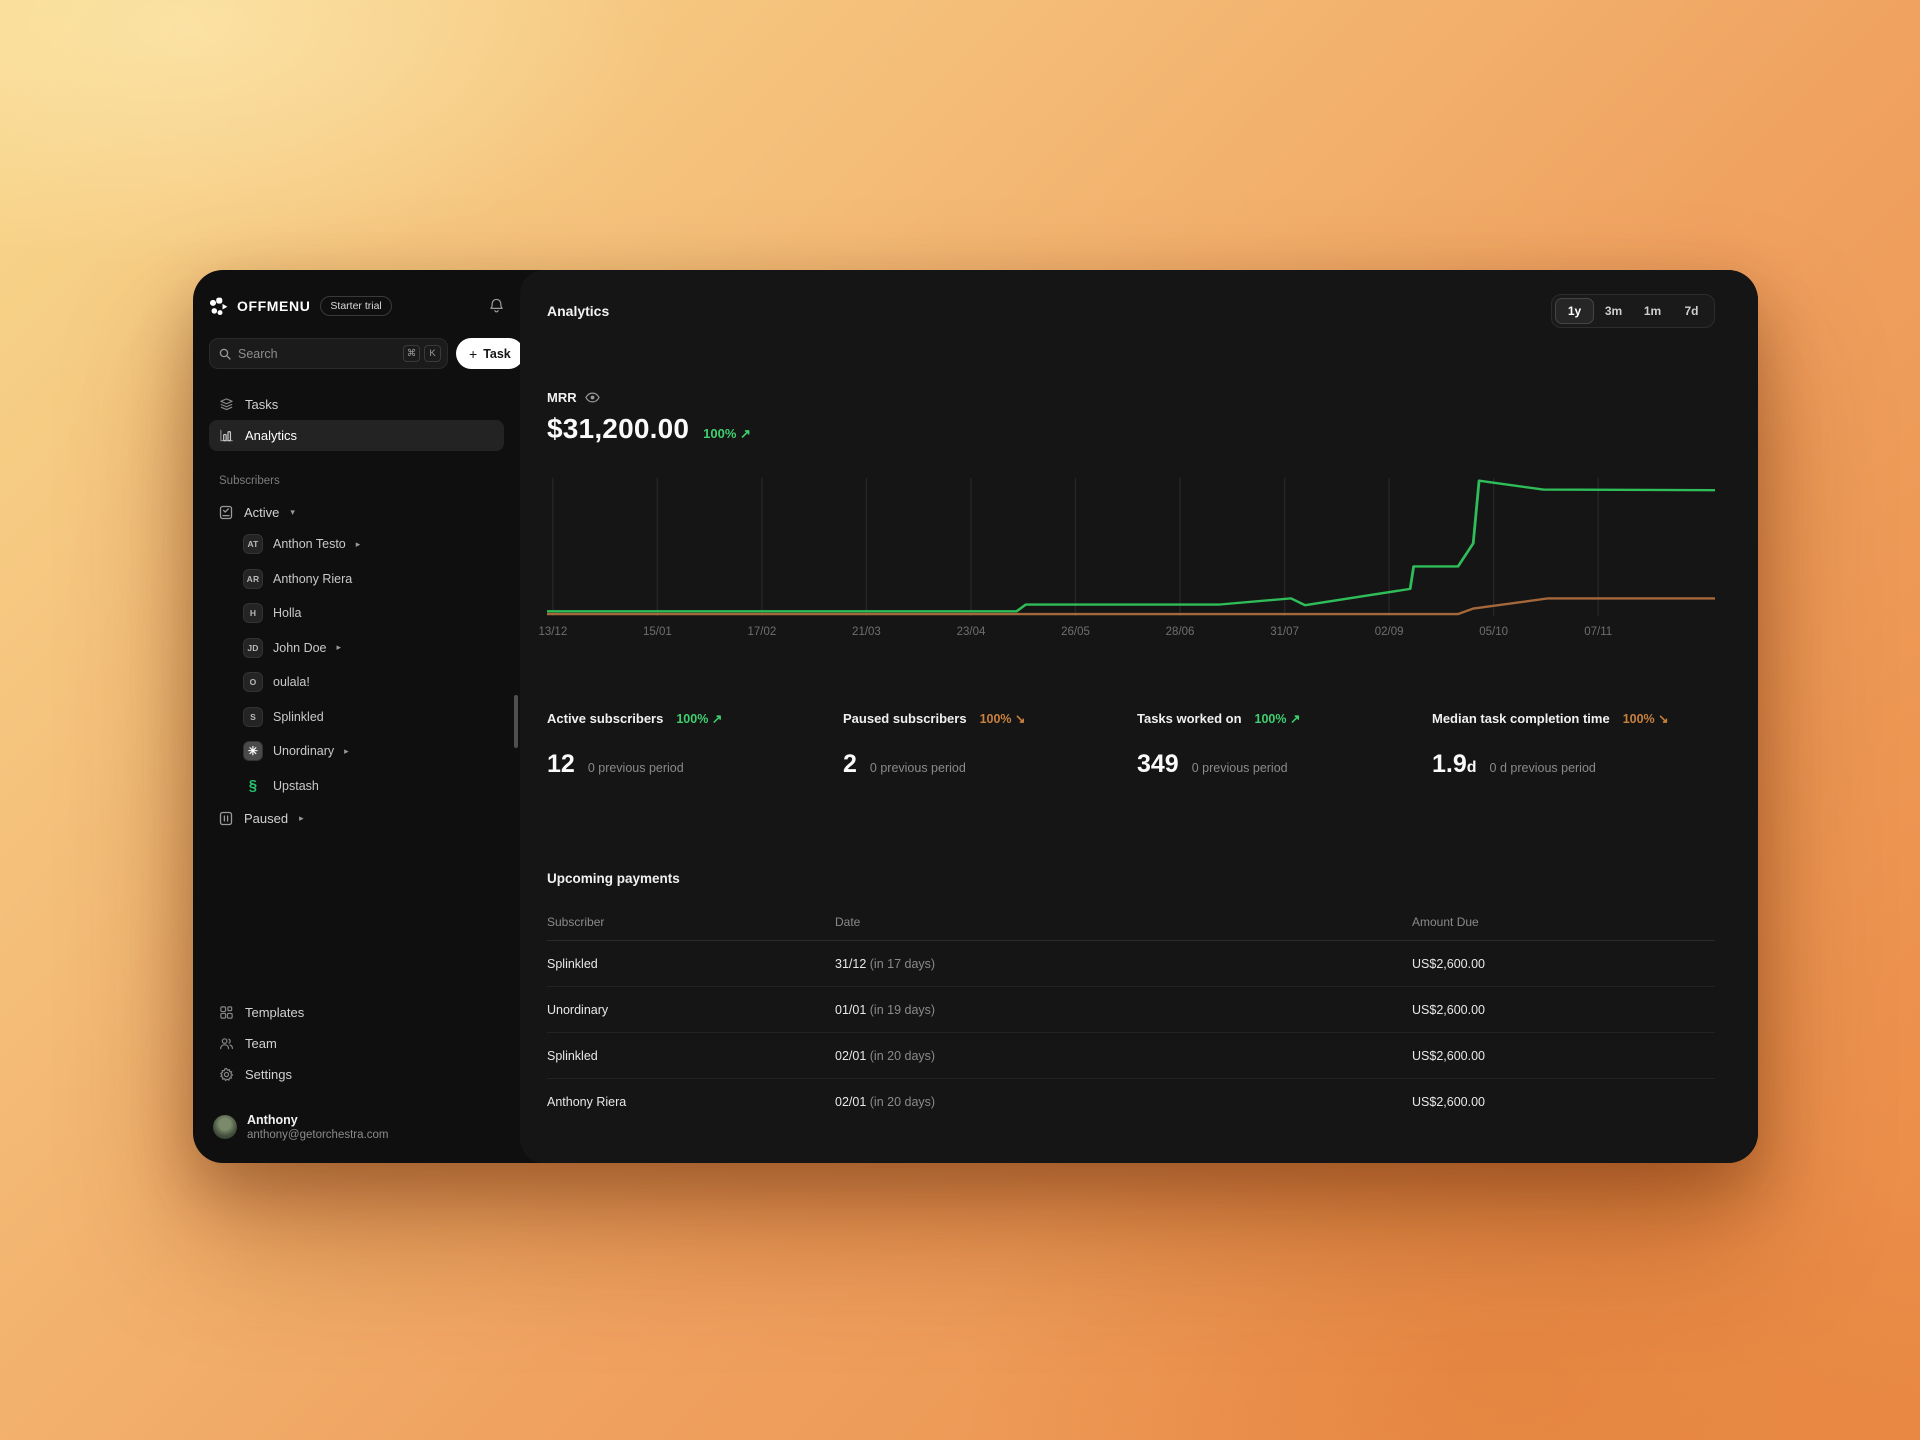  I want to click on payment-subscriber: Unordinary, so click(578, 1009).